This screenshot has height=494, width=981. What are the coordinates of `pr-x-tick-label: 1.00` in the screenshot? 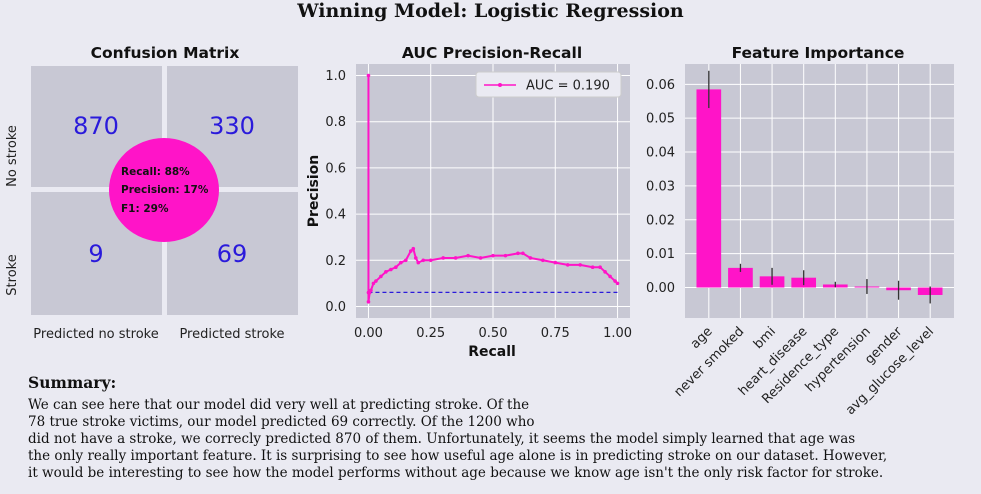 It's located at (617, 333).